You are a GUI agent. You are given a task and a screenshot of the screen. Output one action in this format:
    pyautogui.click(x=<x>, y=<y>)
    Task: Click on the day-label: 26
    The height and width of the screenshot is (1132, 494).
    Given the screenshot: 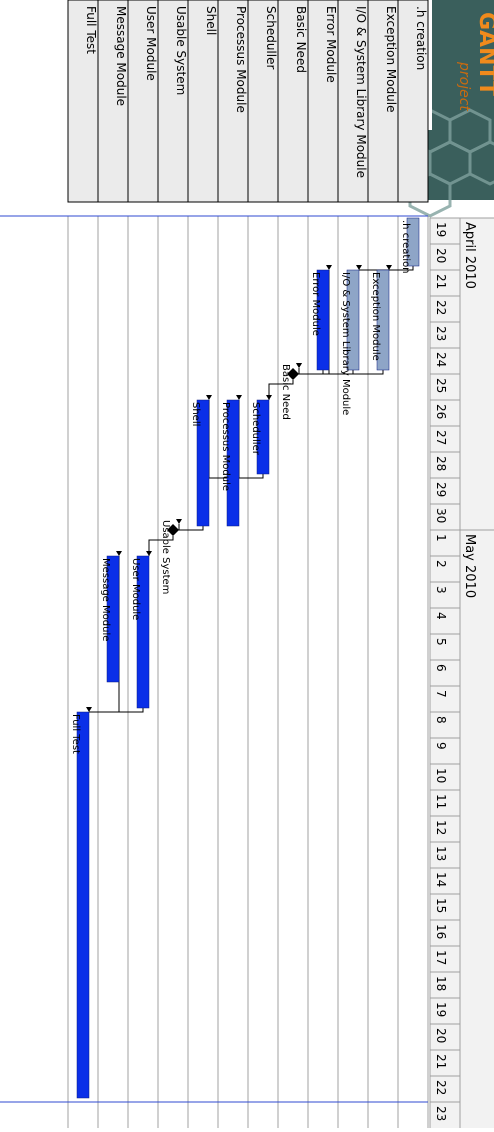 What is the action you would take?
    pyautogui.click(x=441, y=411)
    